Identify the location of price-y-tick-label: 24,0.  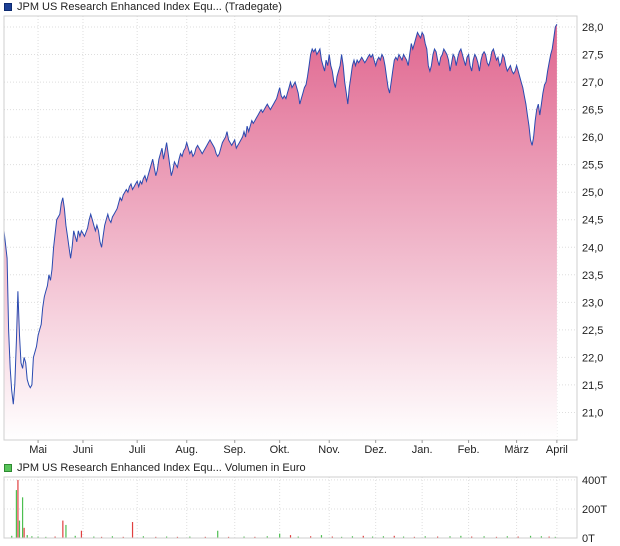
(592, 248).